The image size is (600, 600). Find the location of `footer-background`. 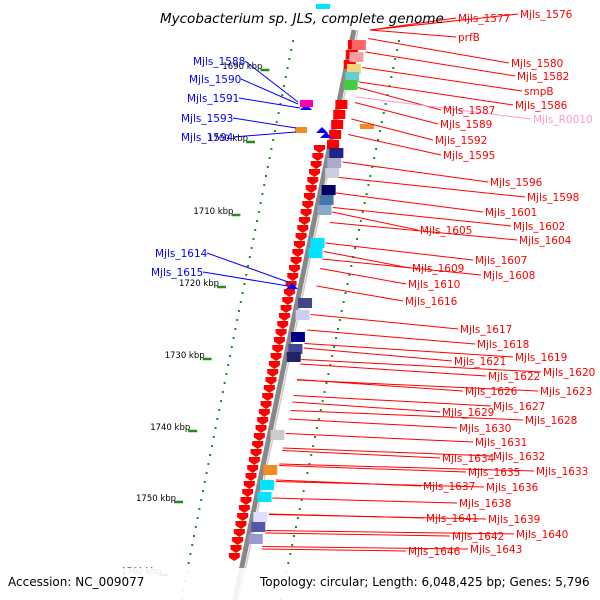

footer-background is located at coordinates (300, 584).